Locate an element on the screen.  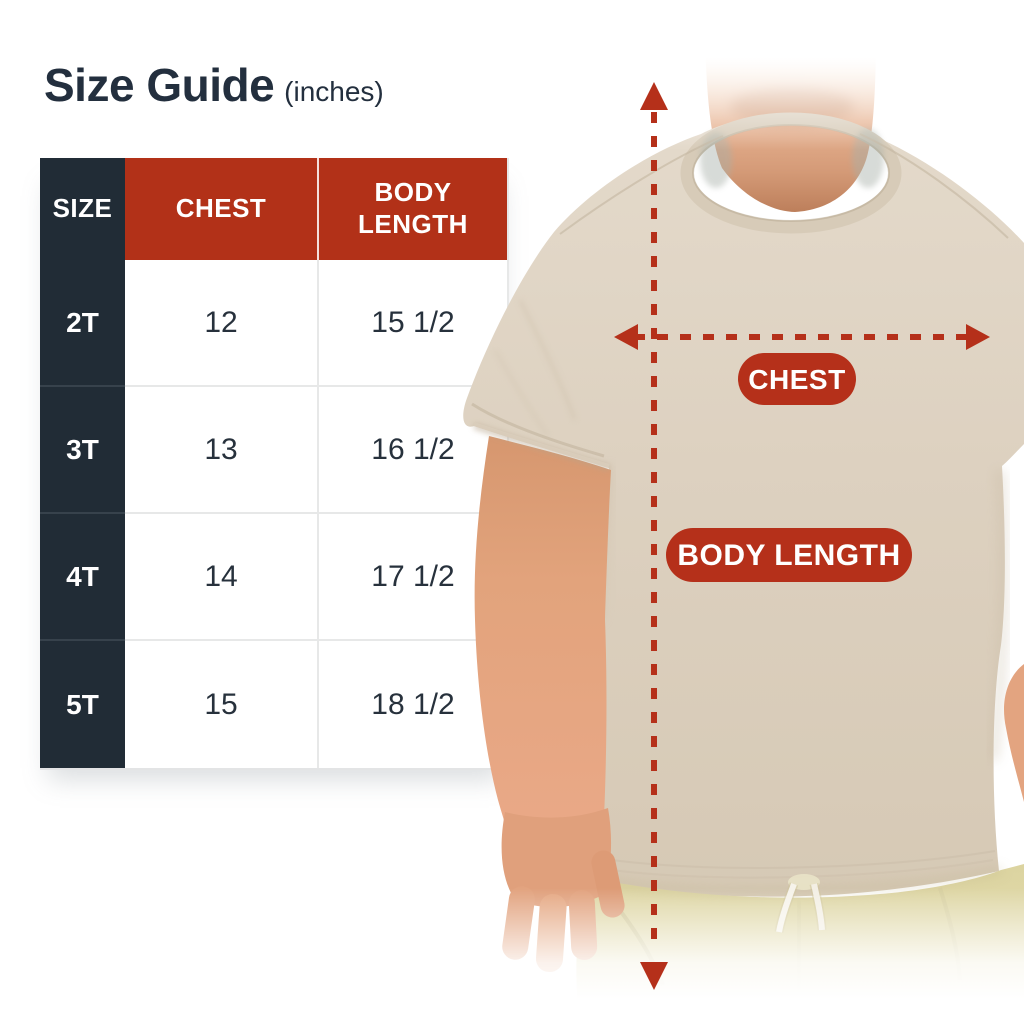
chest-pill: CHEST is located at coordinates (797, 379).